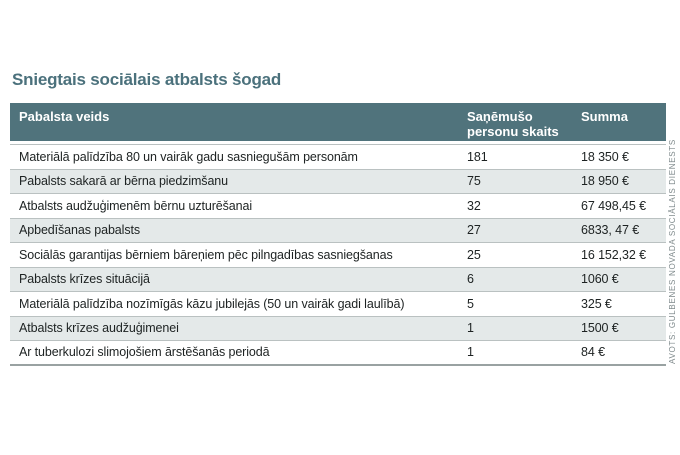 The image size is (680, 455). What do you see at coordinates (477, 156) in the screenshot?
I see `recipients-count-cell: 181` at bounding box center [477, 156].